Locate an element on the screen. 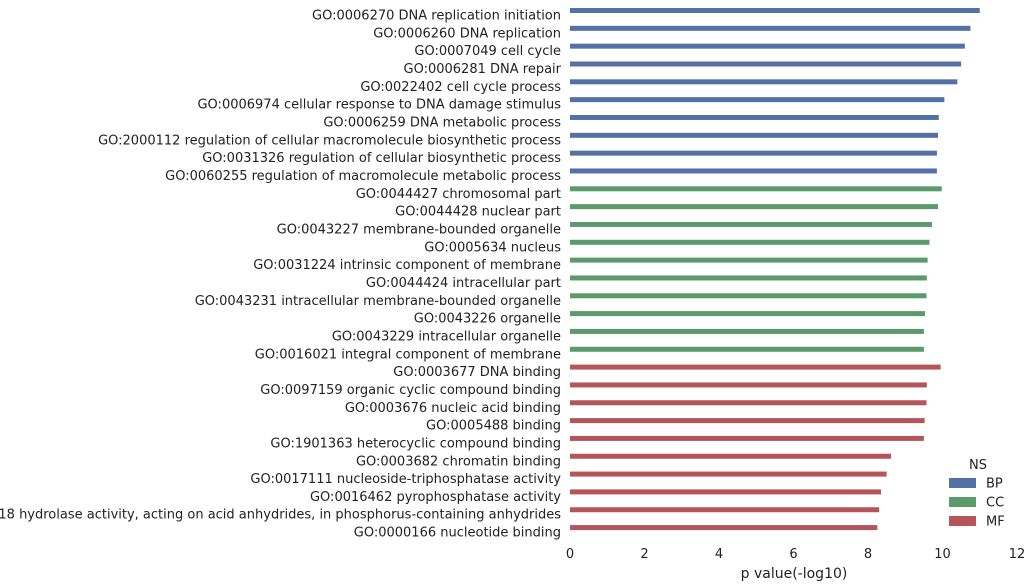 The image size is (1031, 587). category-label: GO:0044427 chromosomal part is located at coordinates (458, 194).